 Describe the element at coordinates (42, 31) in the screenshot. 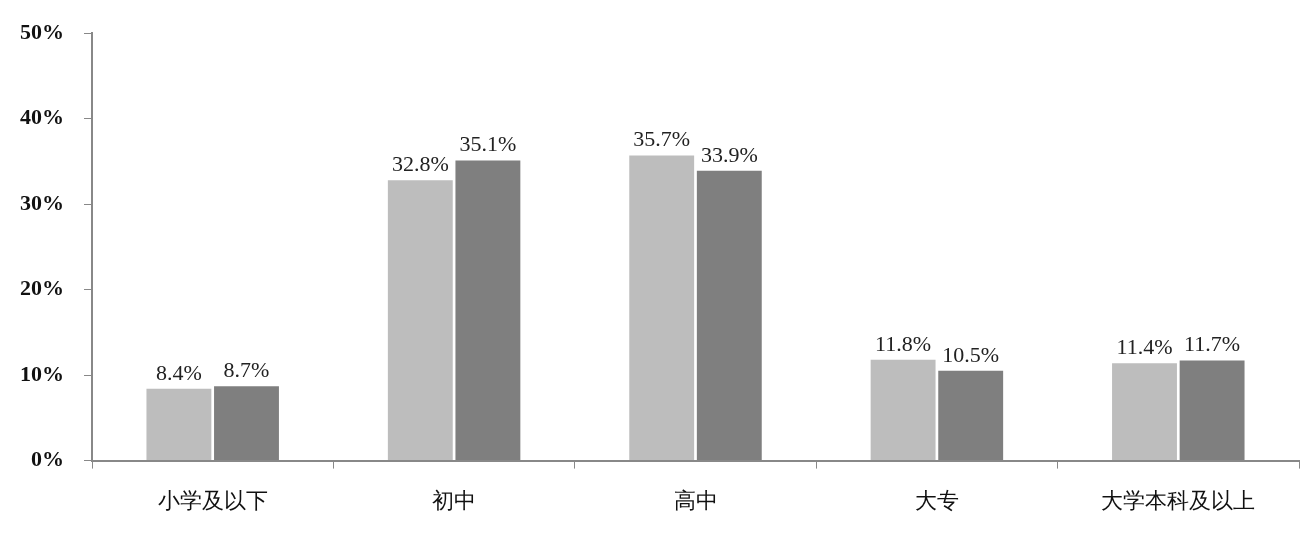

I see `y-tick-label: 50%` at that location.